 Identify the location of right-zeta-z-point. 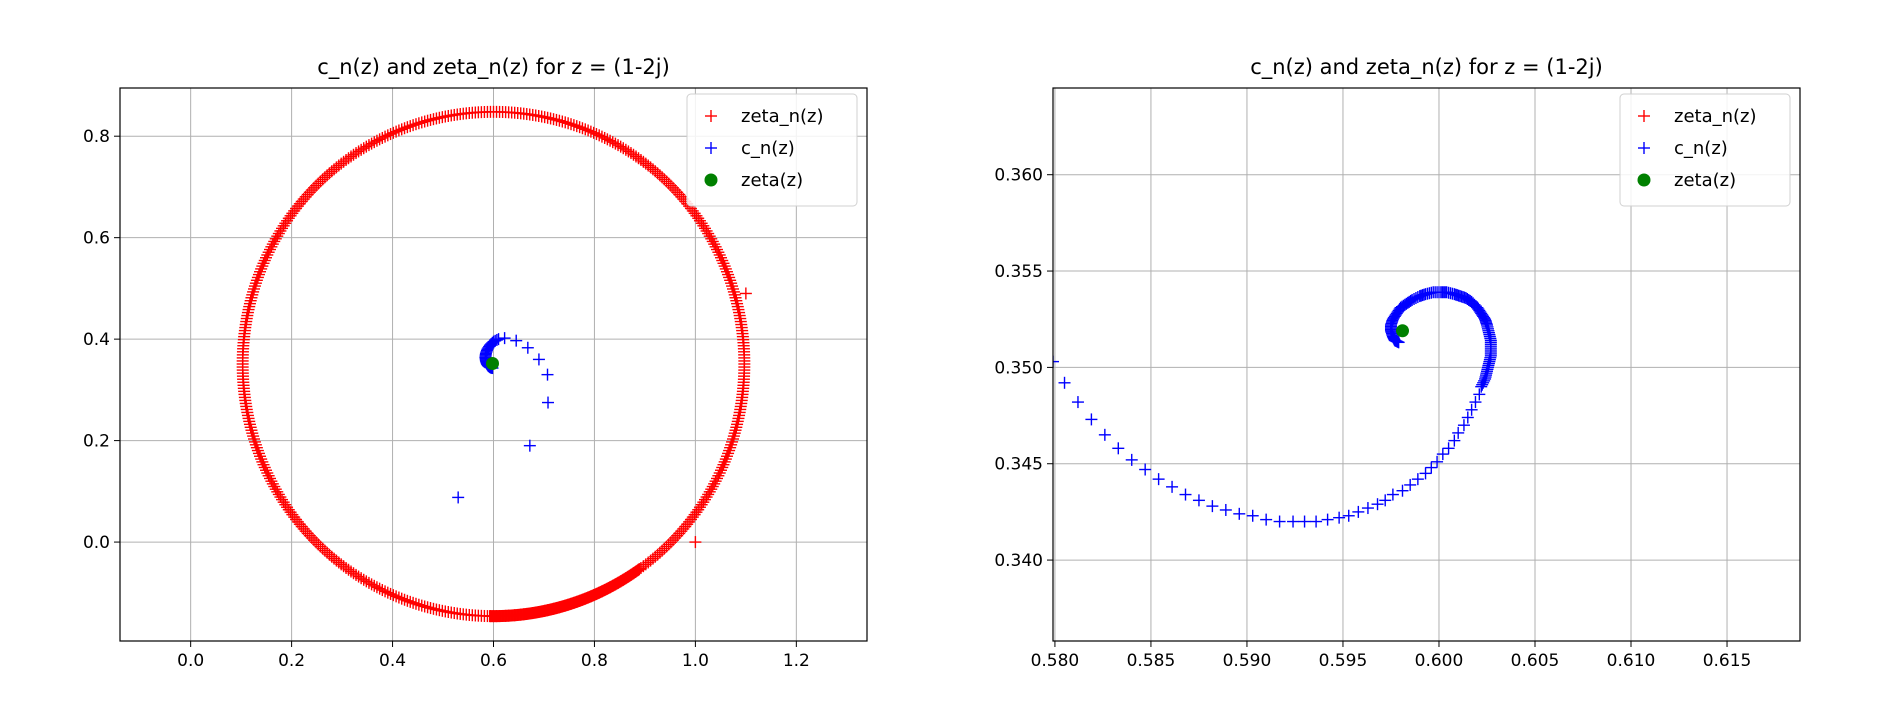
(1402, 331).